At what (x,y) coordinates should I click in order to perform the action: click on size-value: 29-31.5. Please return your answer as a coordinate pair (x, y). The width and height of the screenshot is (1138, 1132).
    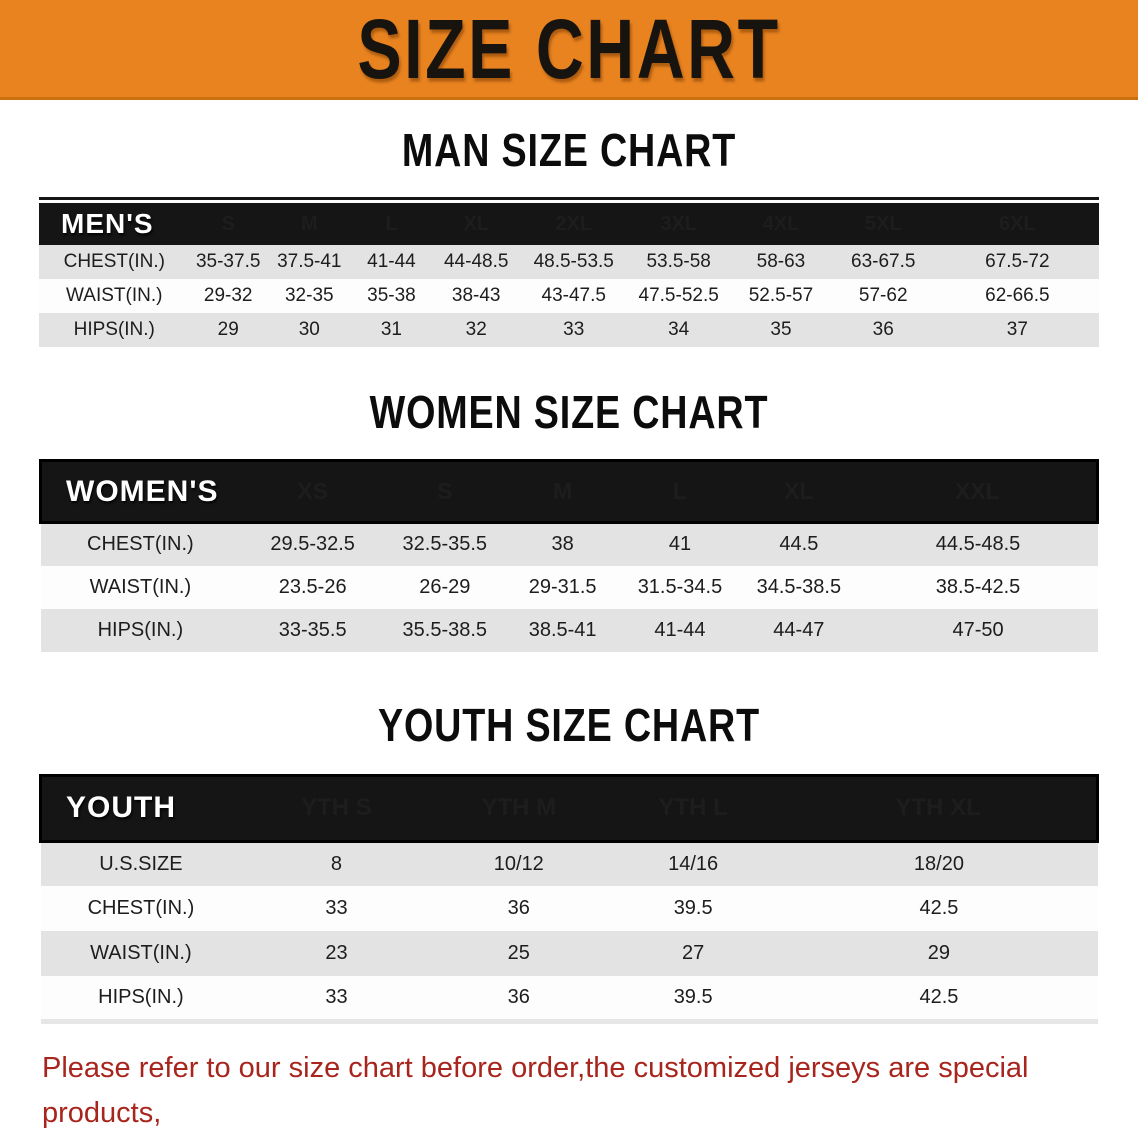
    Looking at the image, I should click on (562, 586).